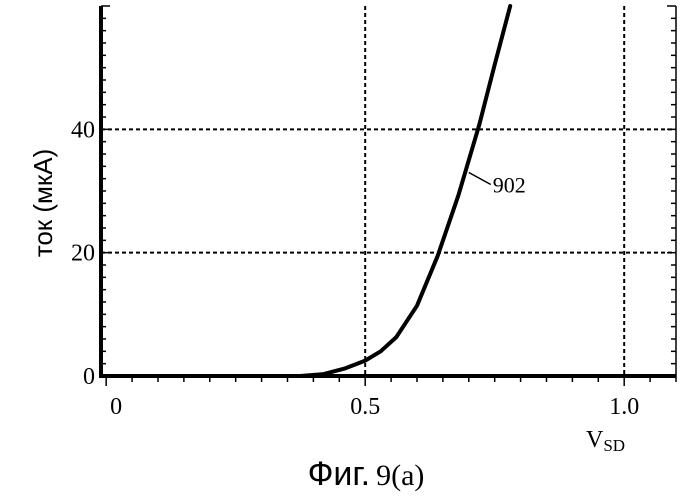 This screenshot has width=684, height=499. Describe the element at coordinates (365, 407) in the screenshot. I see `x-tick-label: 0.5` at that location.